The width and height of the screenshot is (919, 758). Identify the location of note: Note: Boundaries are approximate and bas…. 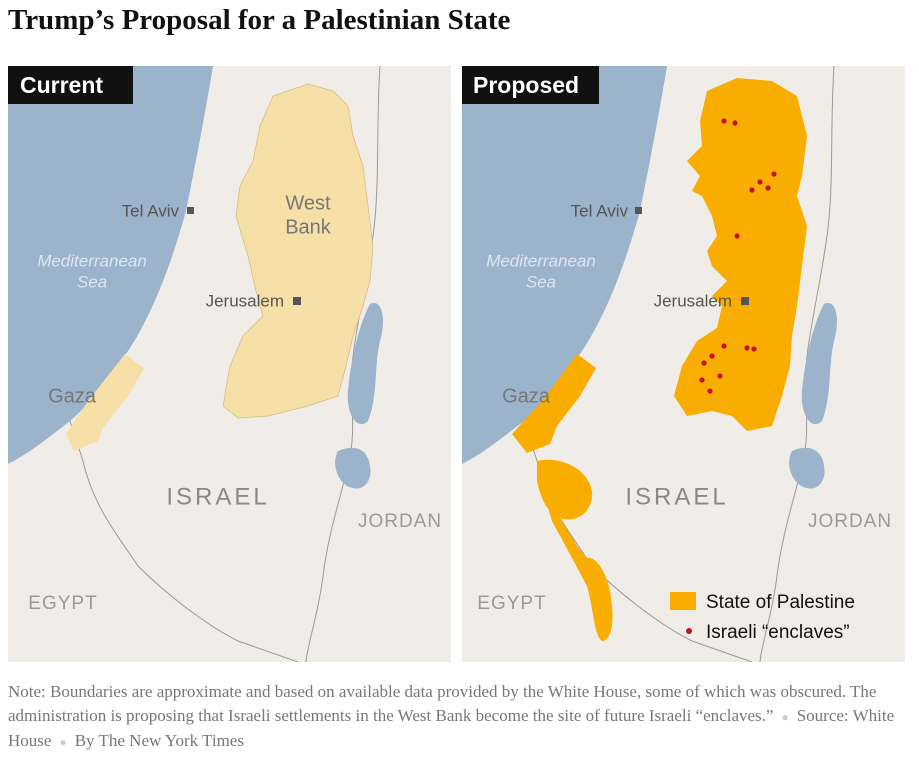
(451, 716).